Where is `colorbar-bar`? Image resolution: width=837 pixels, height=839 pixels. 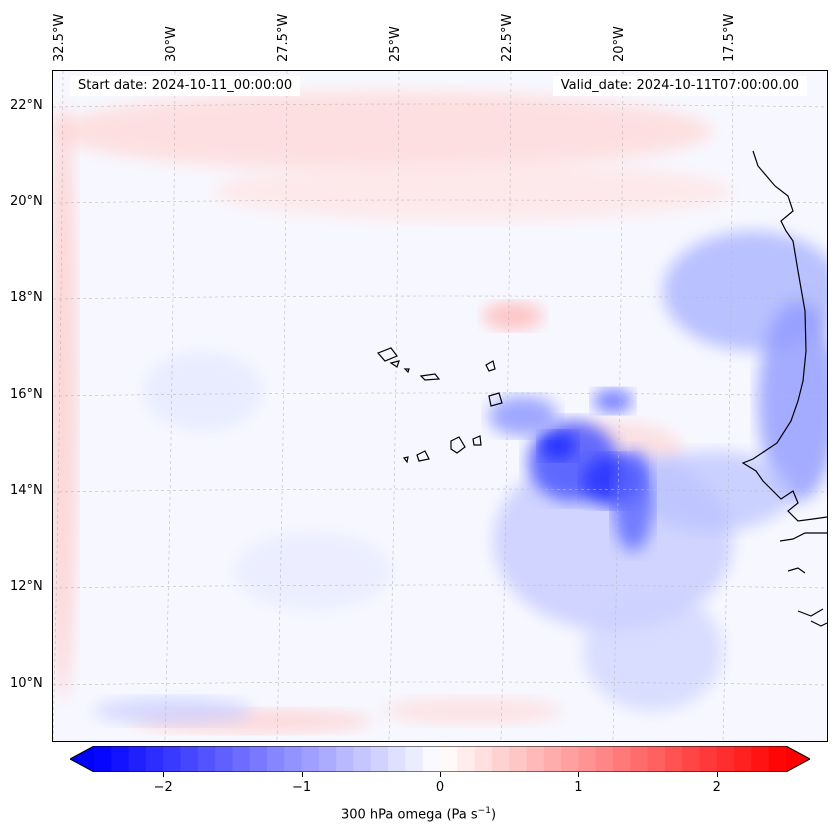
colorbar-bar is located at coordinates (440, 759).